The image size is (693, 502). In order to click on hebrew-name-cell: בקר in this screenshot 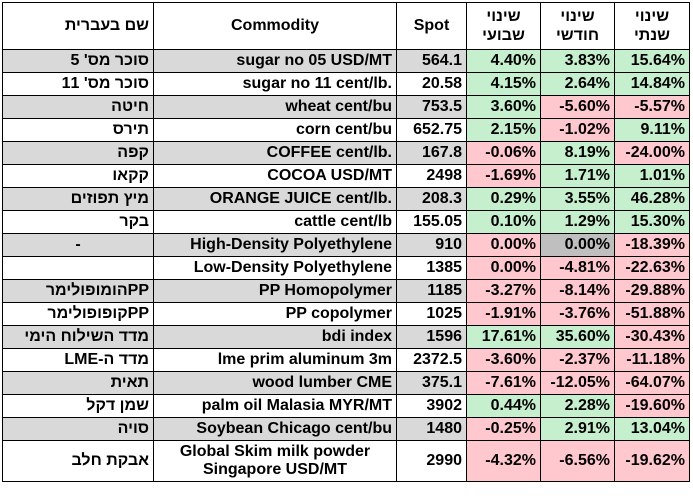, I will do `click(78, 222)`.